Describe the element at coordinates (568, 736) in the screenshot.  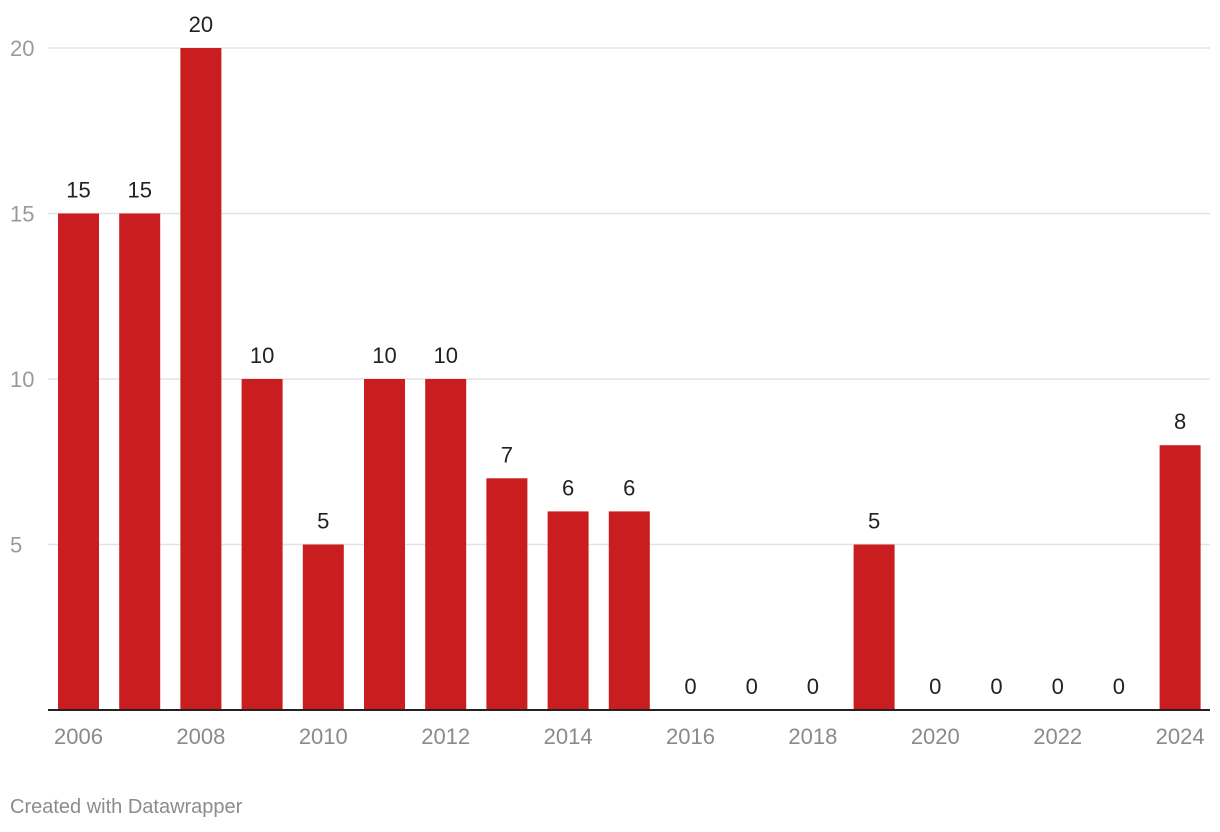
I see `x-tick-label-2014: 2014` at that location.